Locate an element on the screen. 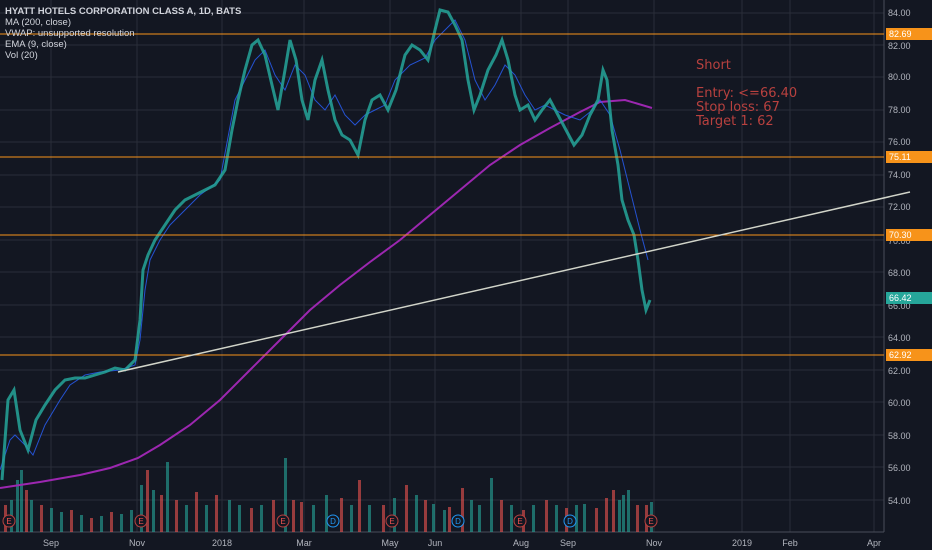  price-tick: 54.00 is located at coordinates (899, 501).